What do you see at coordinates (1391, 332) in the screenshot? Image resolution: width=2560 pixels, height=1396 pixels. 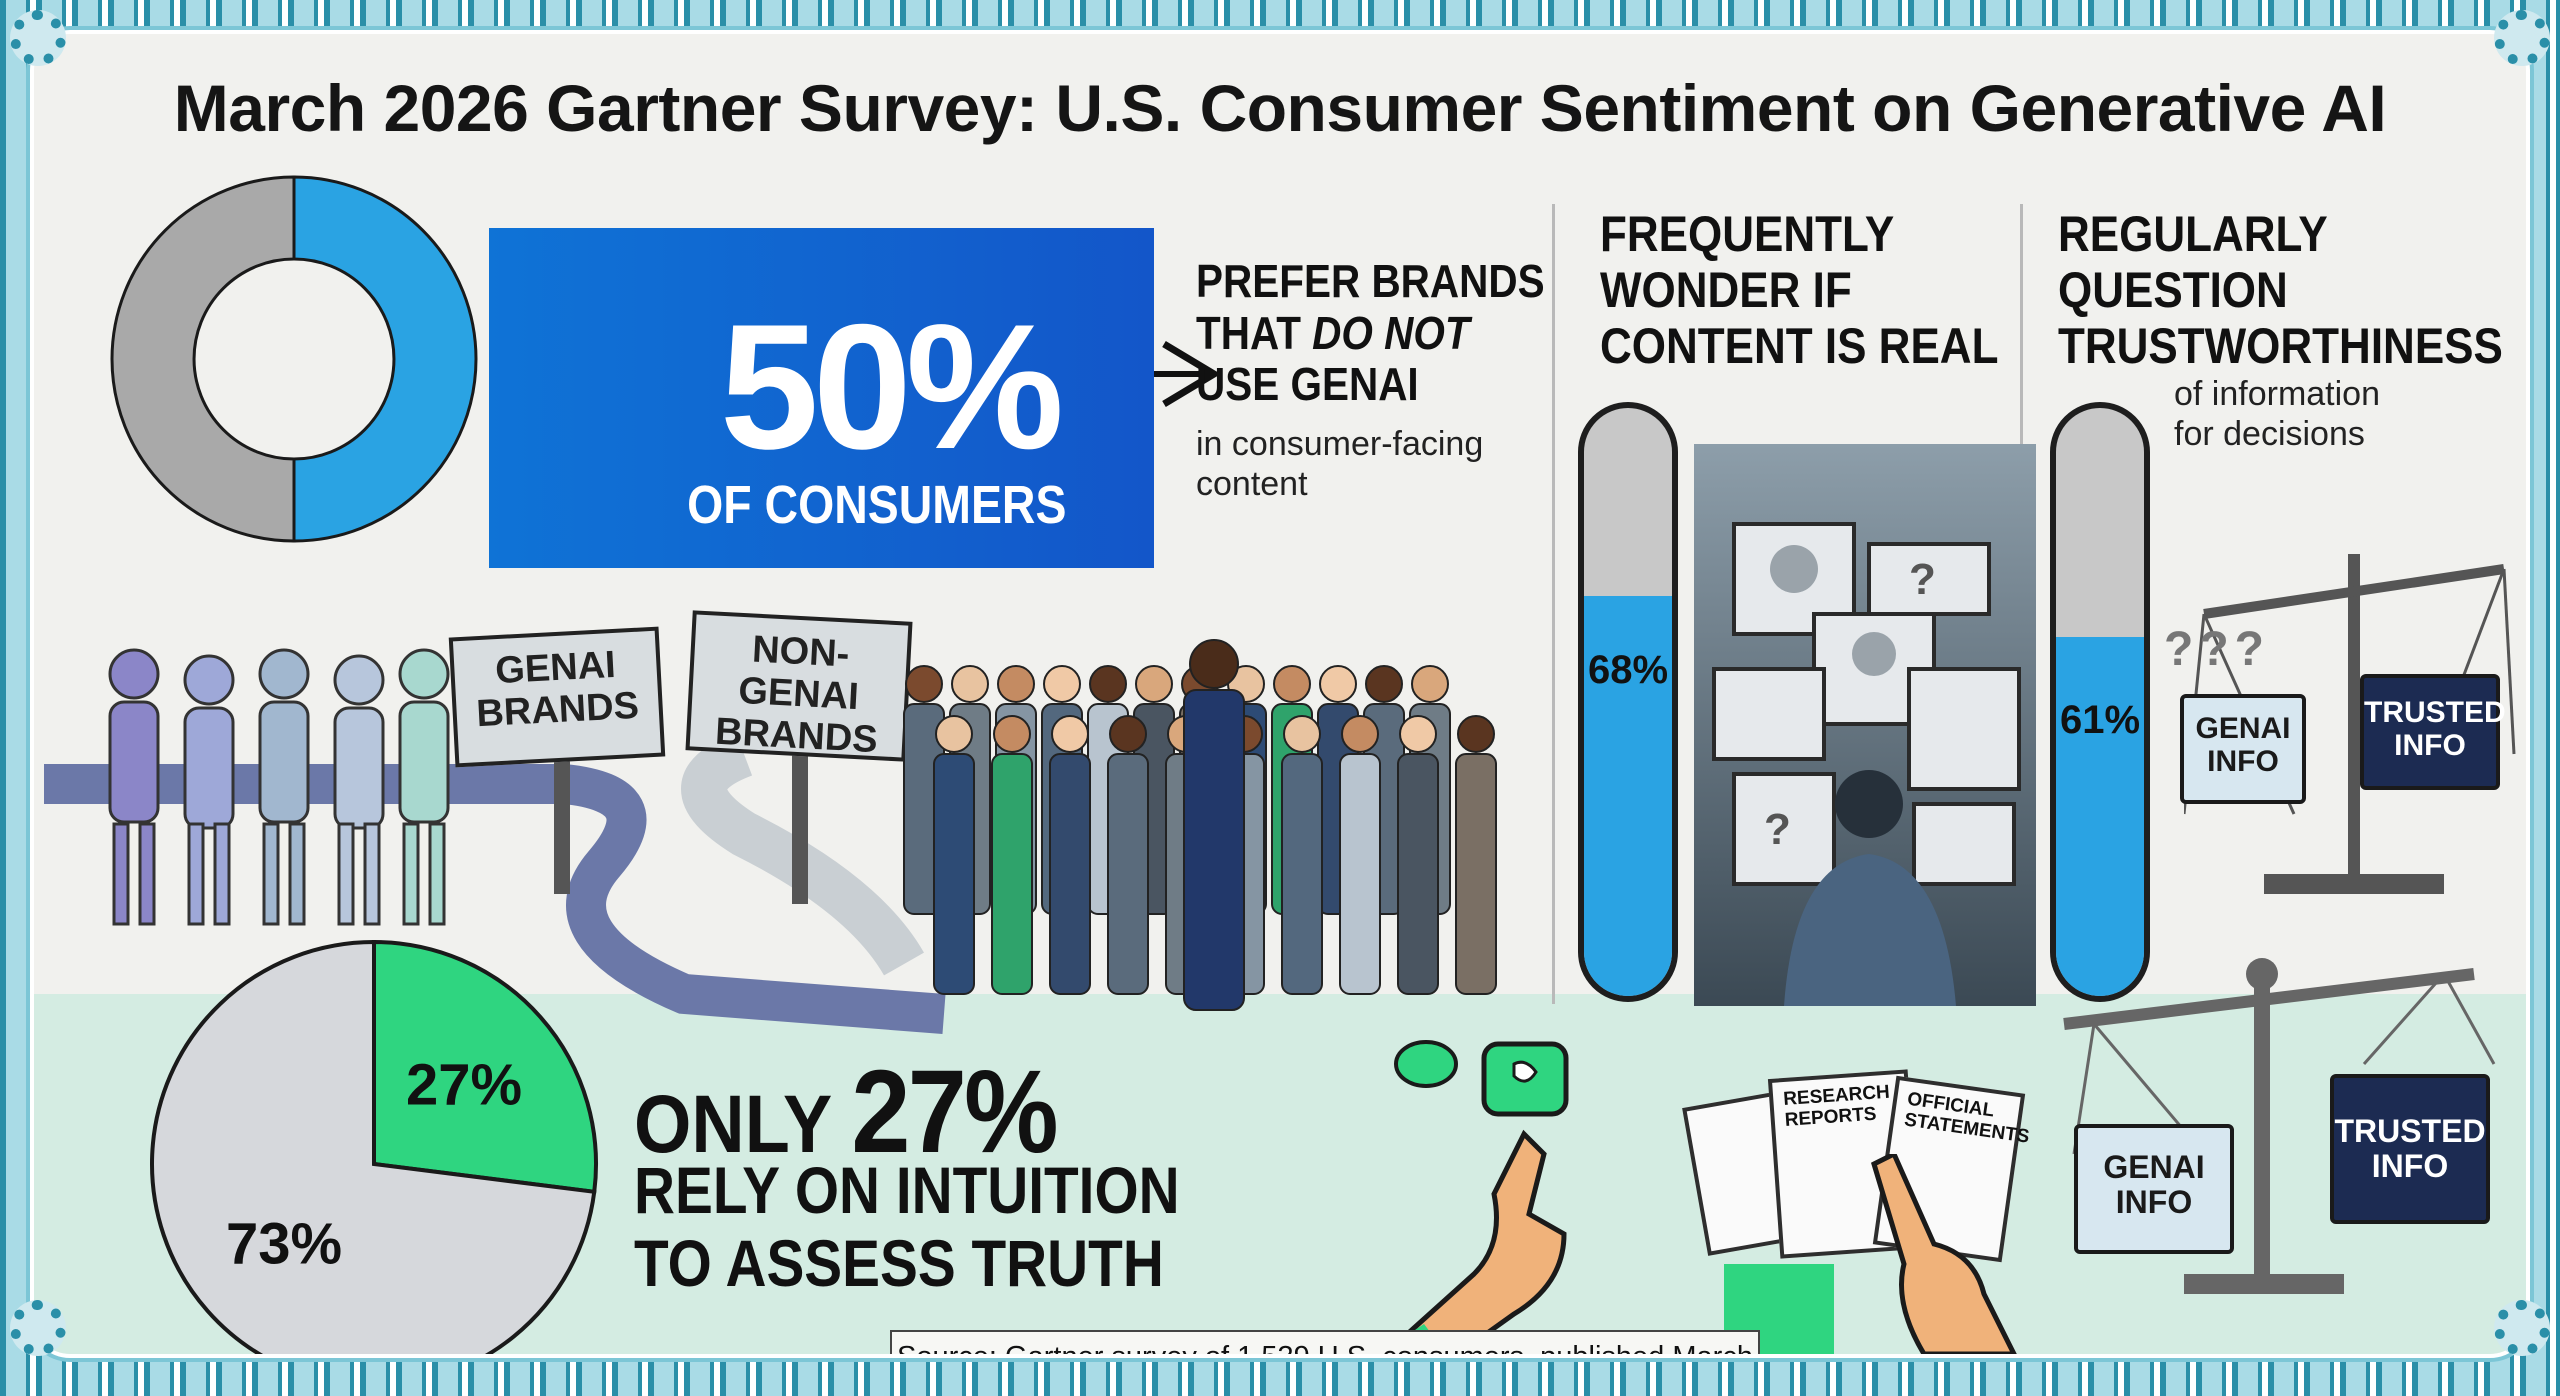 I see `heading-emphasis: DO NOT` at bounding box center [1391, 332].